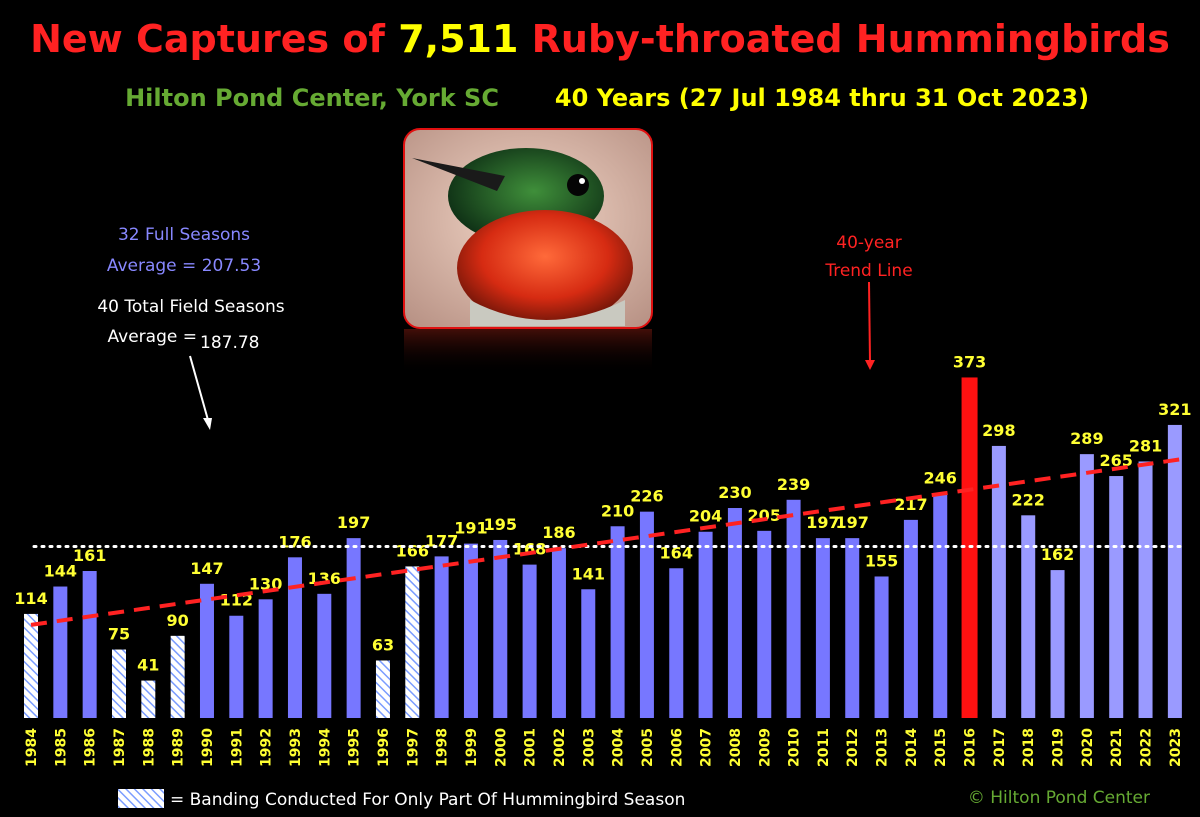 This screenshot has height=817, width=1200. Describe the element at coordinates (868, 243) in the screenshot. I see `trend-label-line1: 40-year` at that location.